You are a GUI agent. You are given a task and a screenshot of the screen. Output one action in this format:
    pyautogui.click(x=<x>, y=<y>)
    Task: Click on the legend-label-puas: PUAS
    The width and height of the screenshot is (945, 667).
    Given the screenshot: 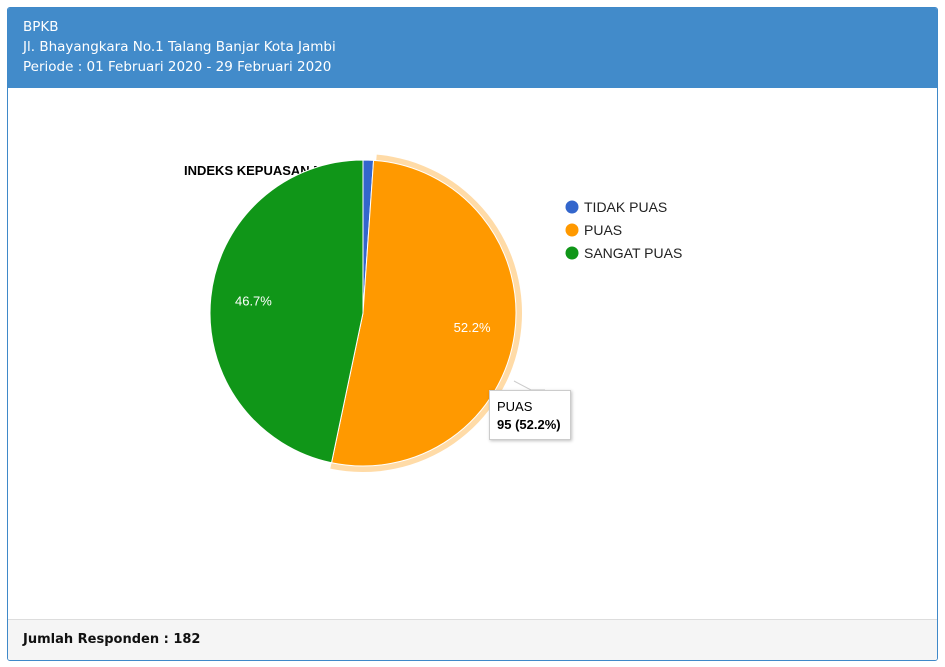 What is the action you would take?
    pyautogui.click(x=603, y=230)
    